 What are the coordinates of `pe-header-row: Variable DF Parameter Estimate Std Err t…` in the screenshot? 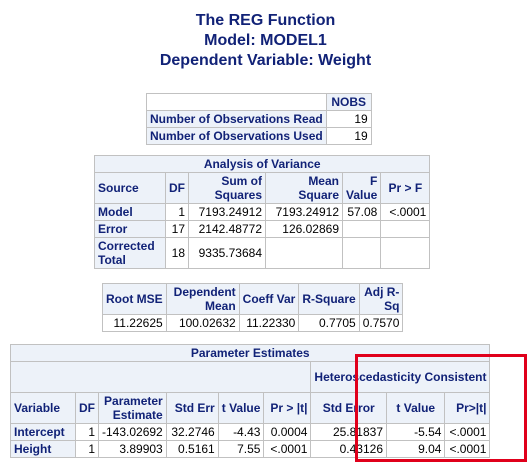 It's located at (250, 408).